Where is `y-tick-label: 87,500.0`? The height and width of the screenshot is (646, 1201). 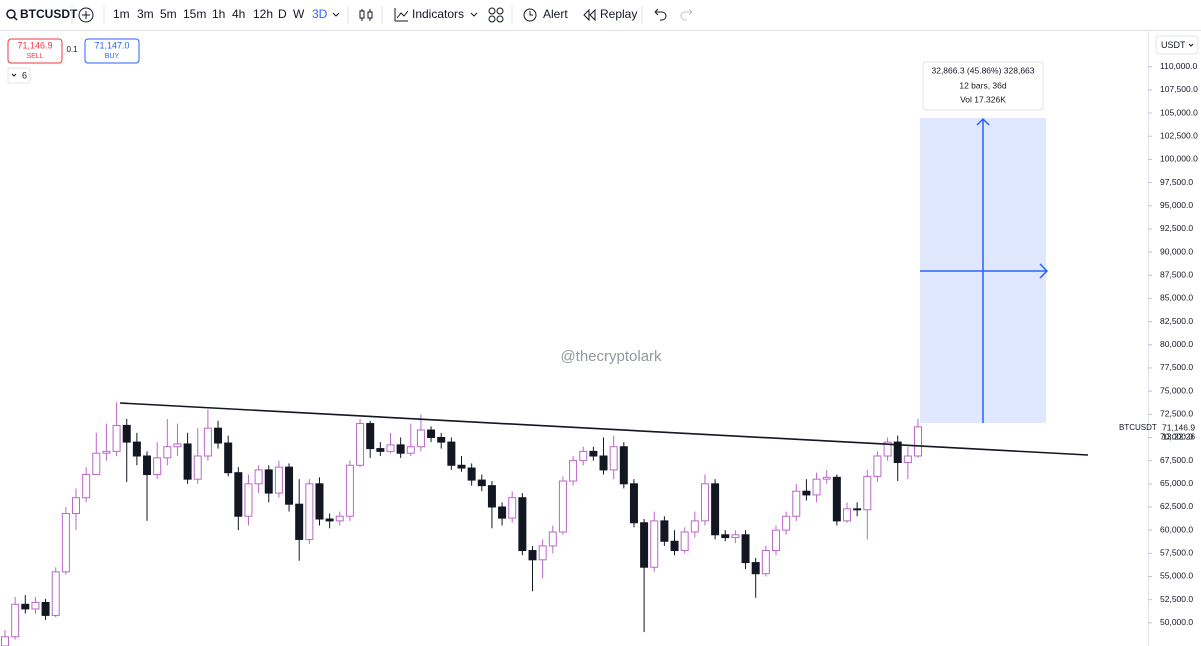
y-tick-label: 87,500.0 is located at coordinates (1176, 275).